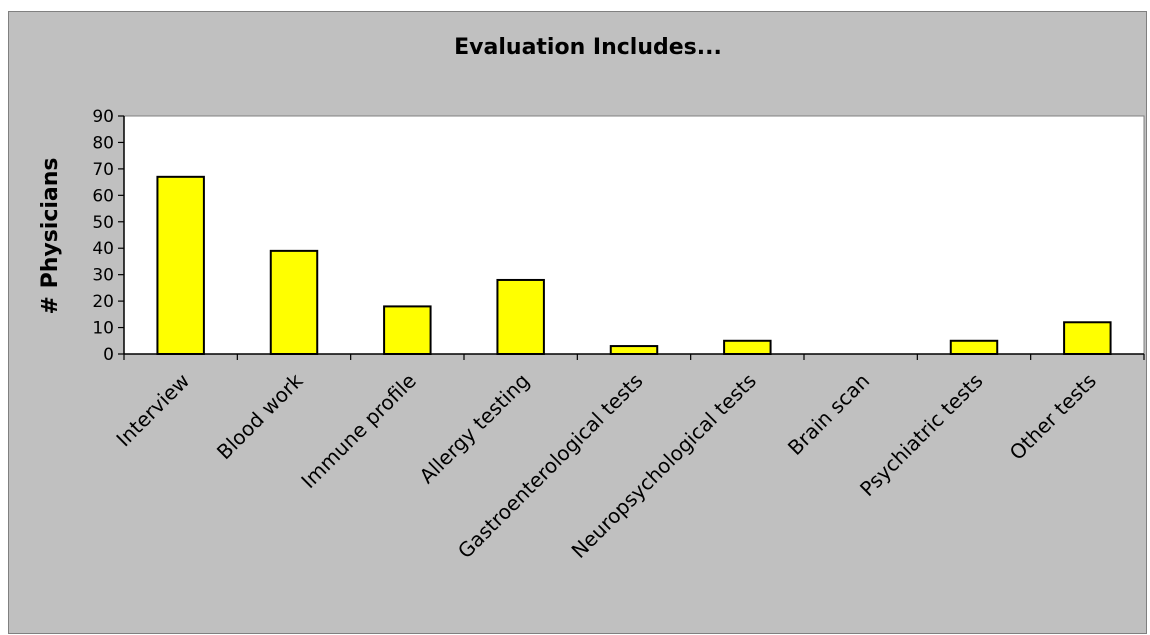  Describe the element at coordinates (260, 416) in the screenshot. I see `category-label: Blood work` at that location.